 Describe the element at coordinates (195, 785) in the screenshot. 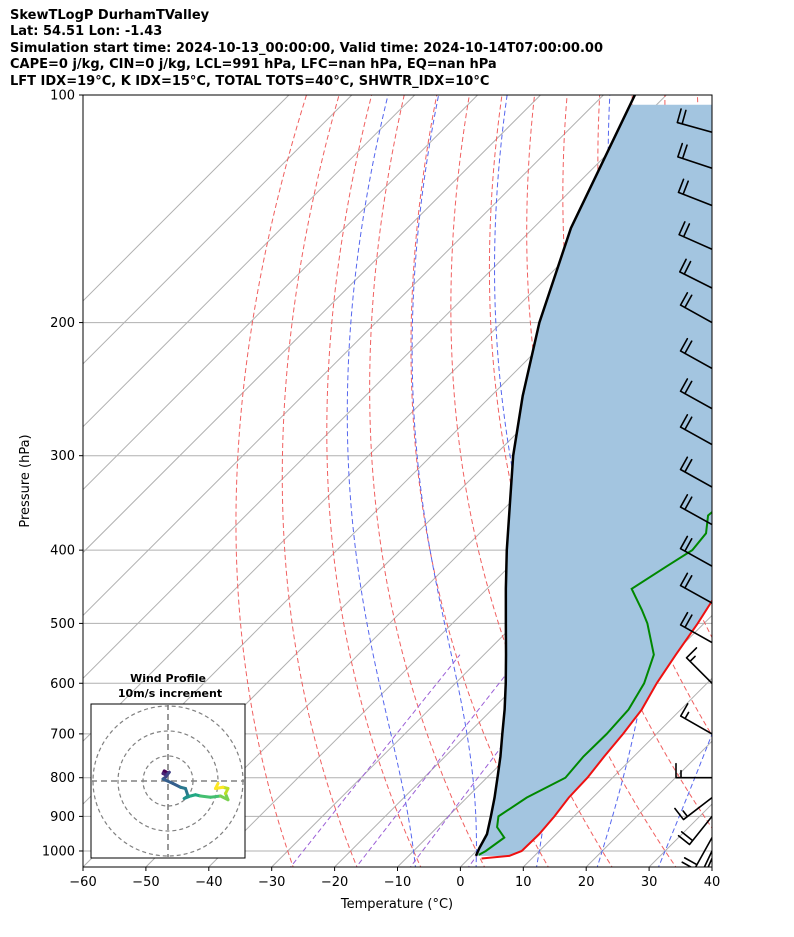

I see `hodograph-trace` at that location.